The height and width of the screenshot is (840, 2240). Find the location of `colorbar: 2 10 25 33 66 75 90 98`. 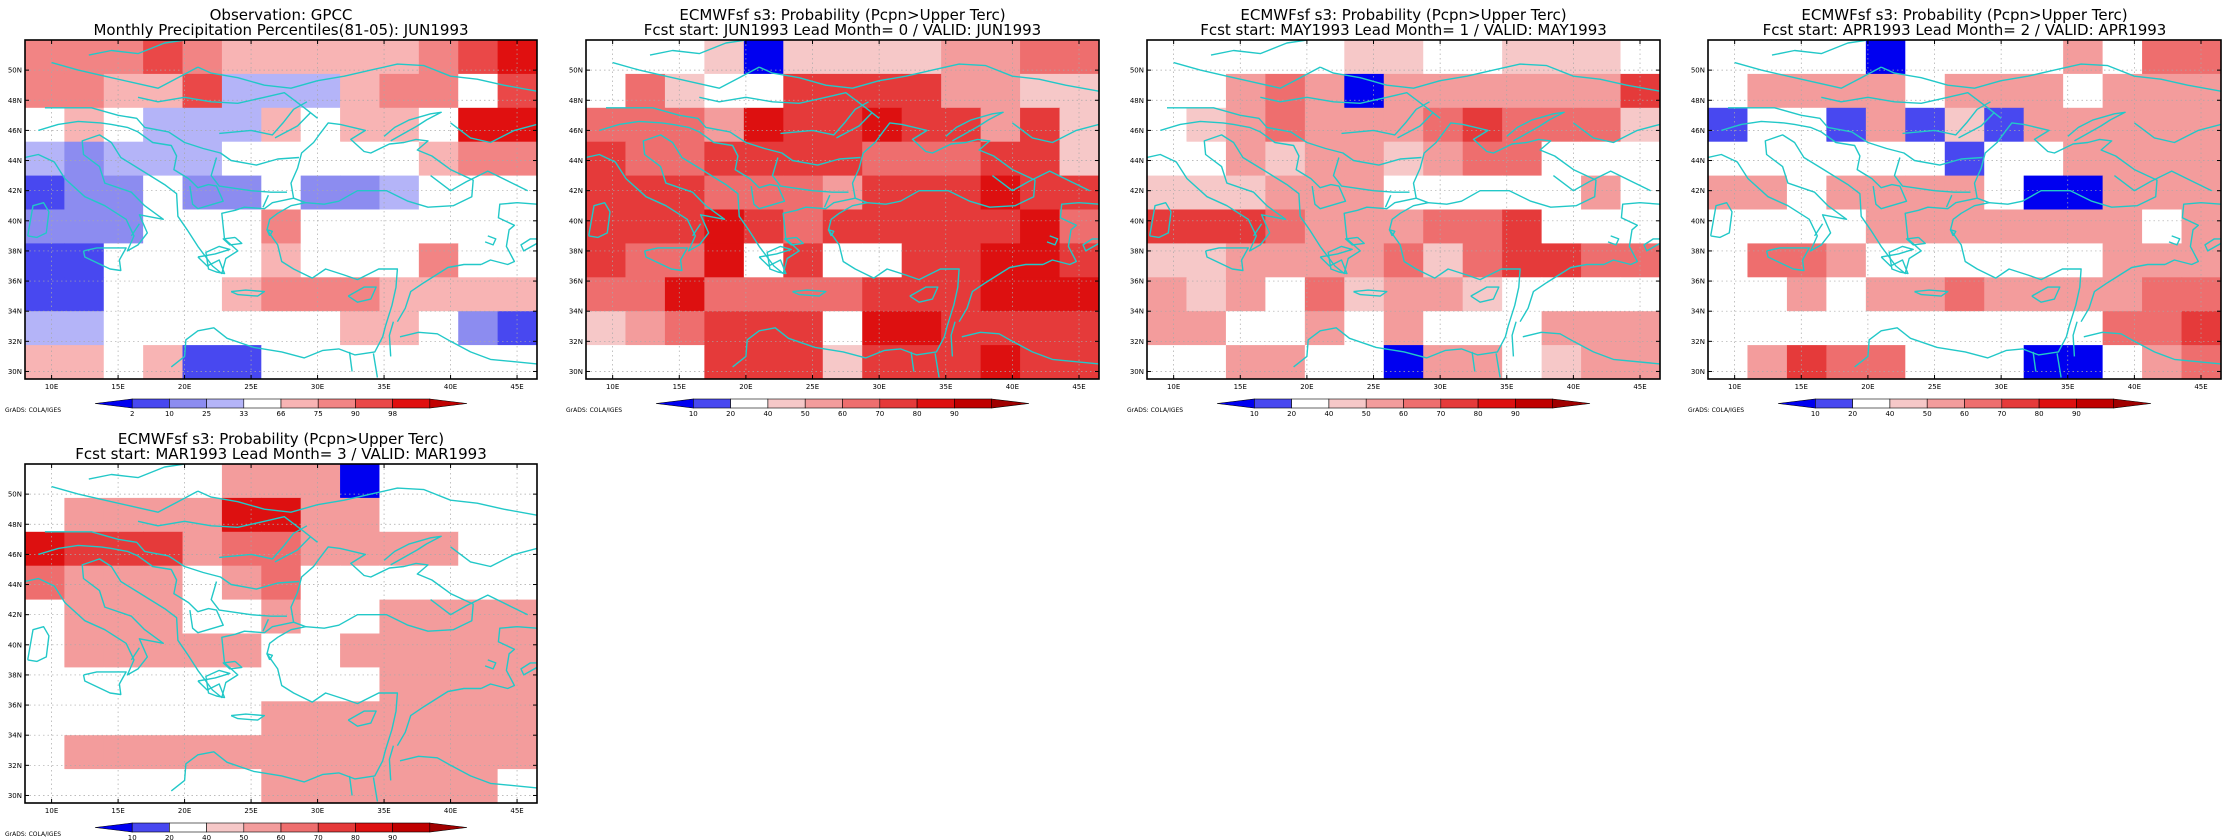

colorbar: 2 10 25 33 66 75 90 98 is located at coordinates (281, 408).